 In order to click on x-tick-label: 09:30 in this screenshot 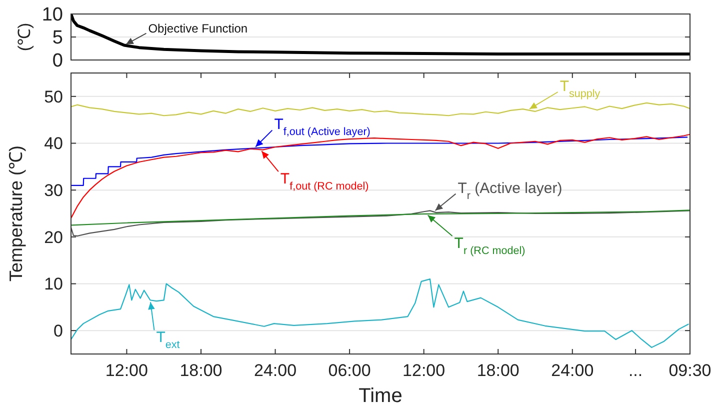, I will do `click(690, 370)`.